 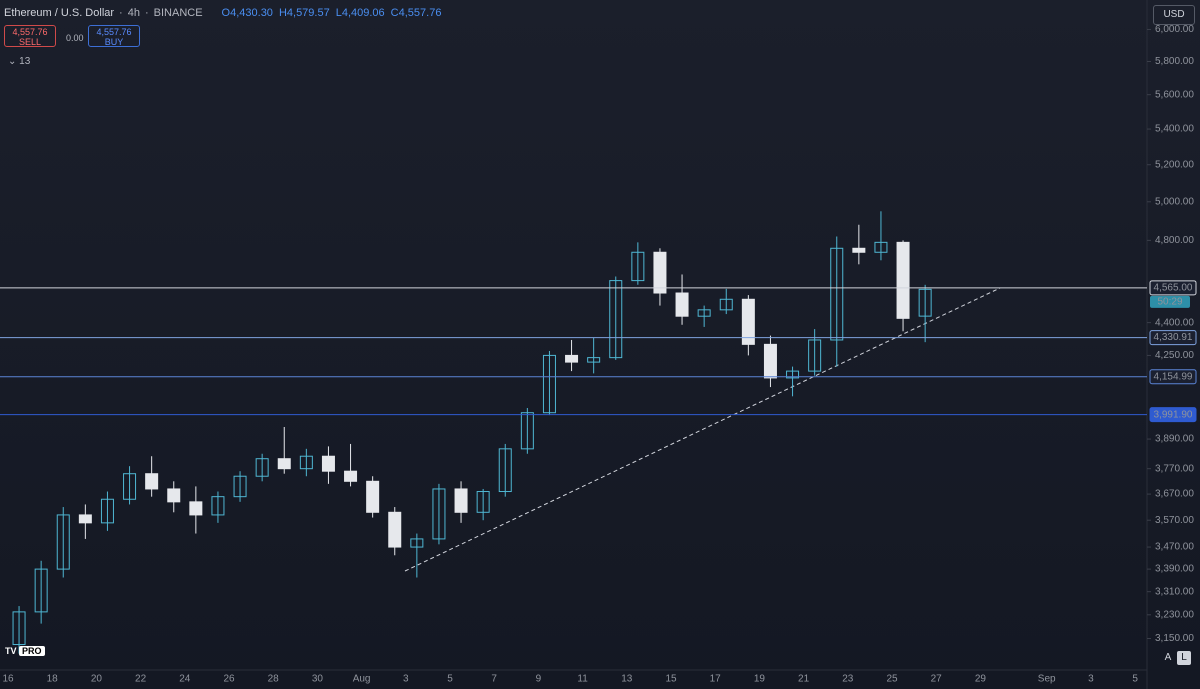 What do you see at coordinates (981, 679) in the screenshot?
I see `x-tick-label: 29` at bounding box center [981, 679].